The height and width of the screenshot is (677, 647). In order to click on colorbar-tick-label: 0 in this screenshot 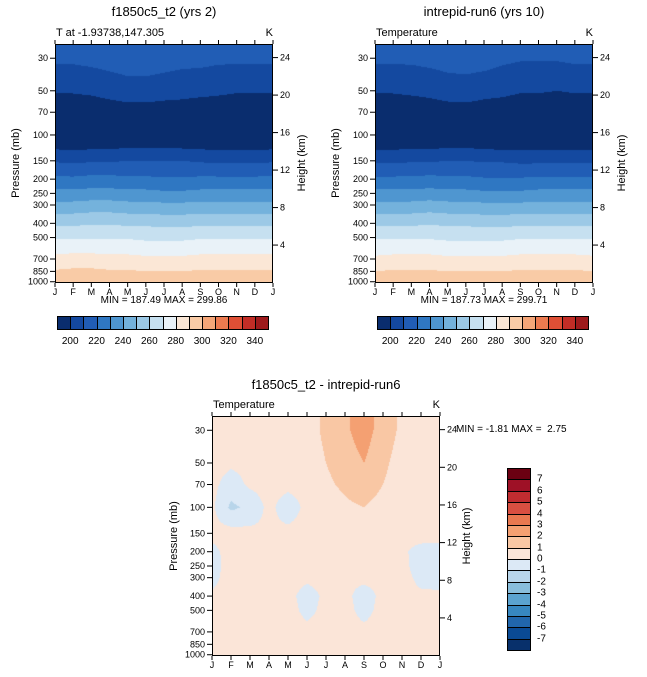, I will do `click(540, 559)`.